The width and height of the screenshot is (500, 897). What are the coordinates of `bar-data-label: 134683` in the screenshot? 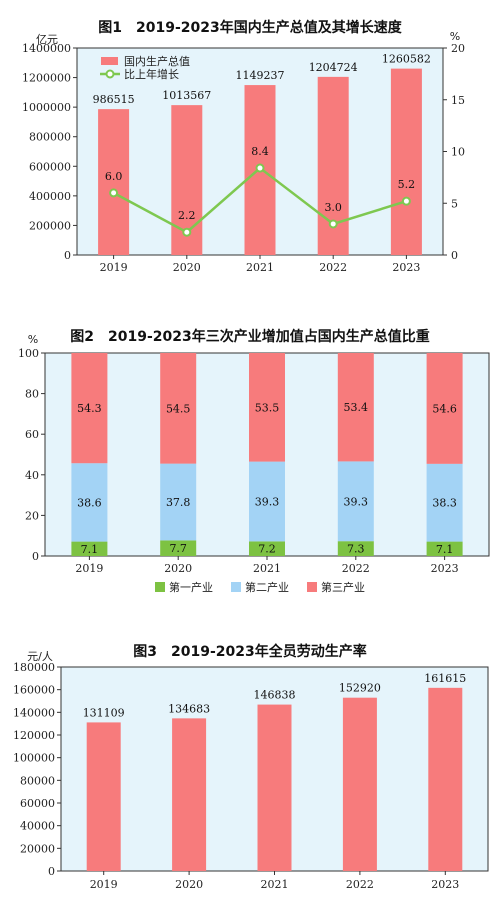 It's located at (189, 708).